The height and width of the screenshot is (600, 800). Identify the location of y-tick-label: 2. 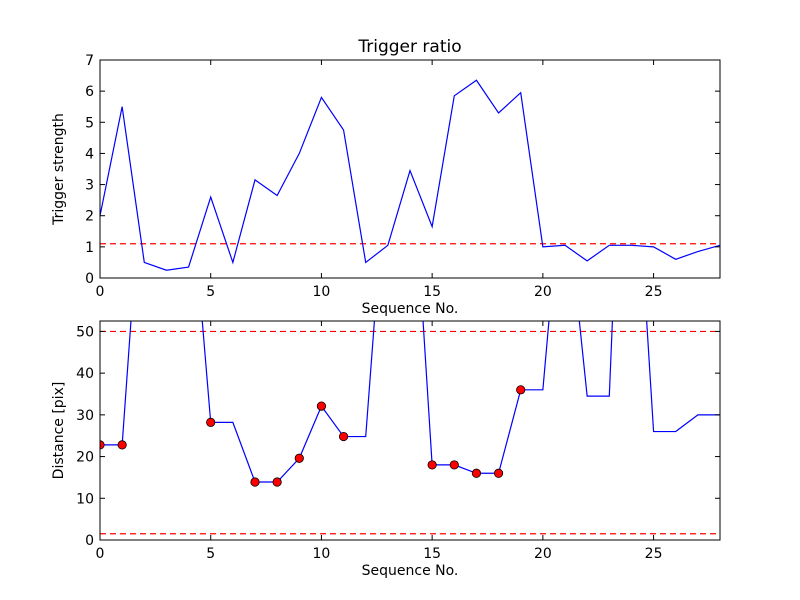
(89, 217).